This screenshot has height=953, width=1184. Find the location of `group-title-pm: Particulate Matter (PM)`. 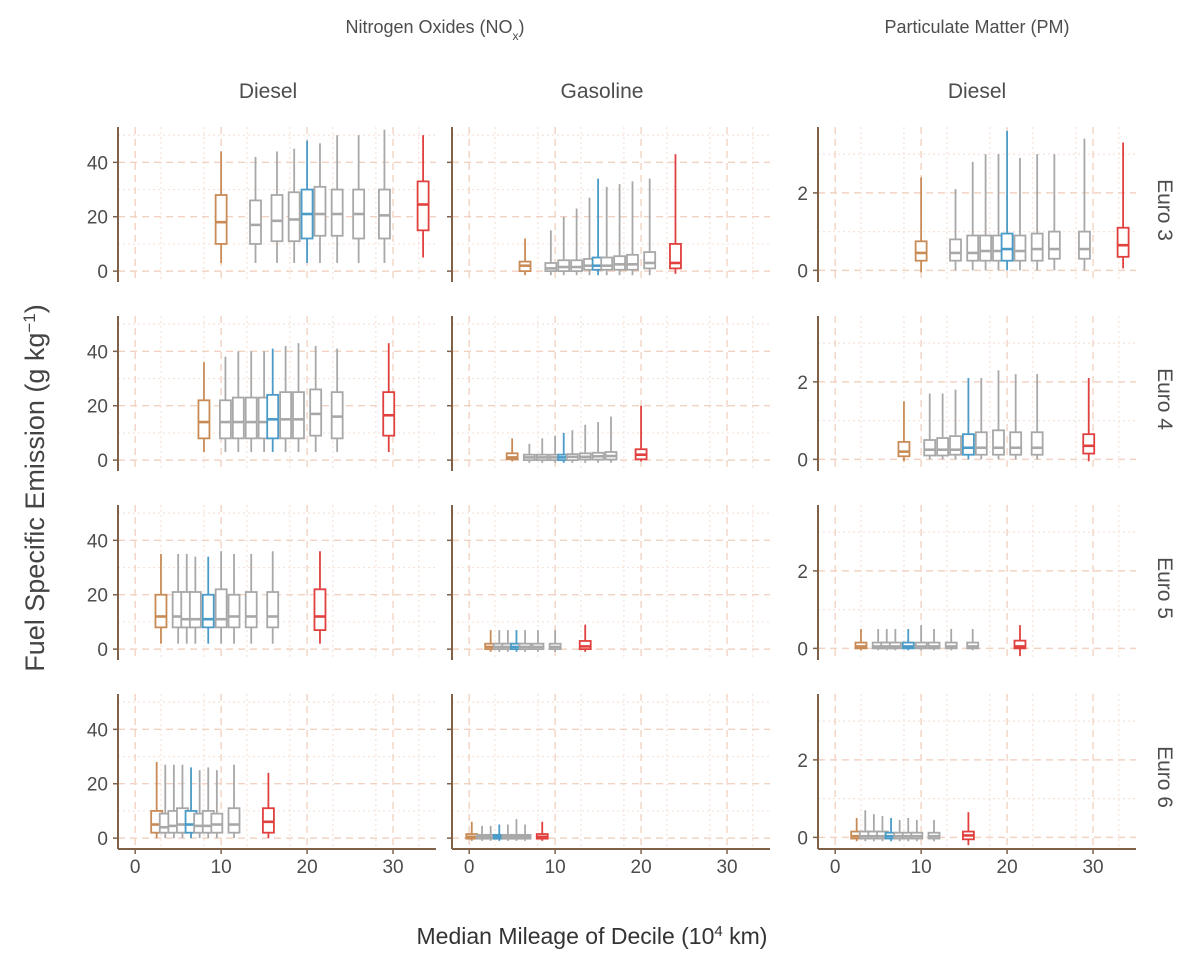

group-title-pm: Particulate Matter (PM) is located at coordinates (976, 27).